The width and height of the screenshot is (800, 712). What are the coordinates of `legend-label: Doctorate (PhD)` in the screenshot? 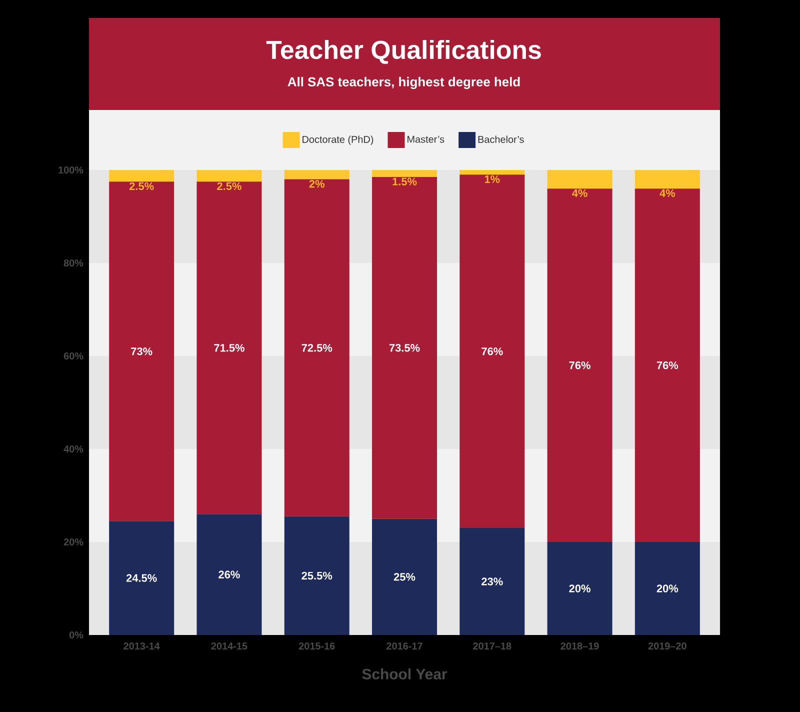 It's located at (338, 140).